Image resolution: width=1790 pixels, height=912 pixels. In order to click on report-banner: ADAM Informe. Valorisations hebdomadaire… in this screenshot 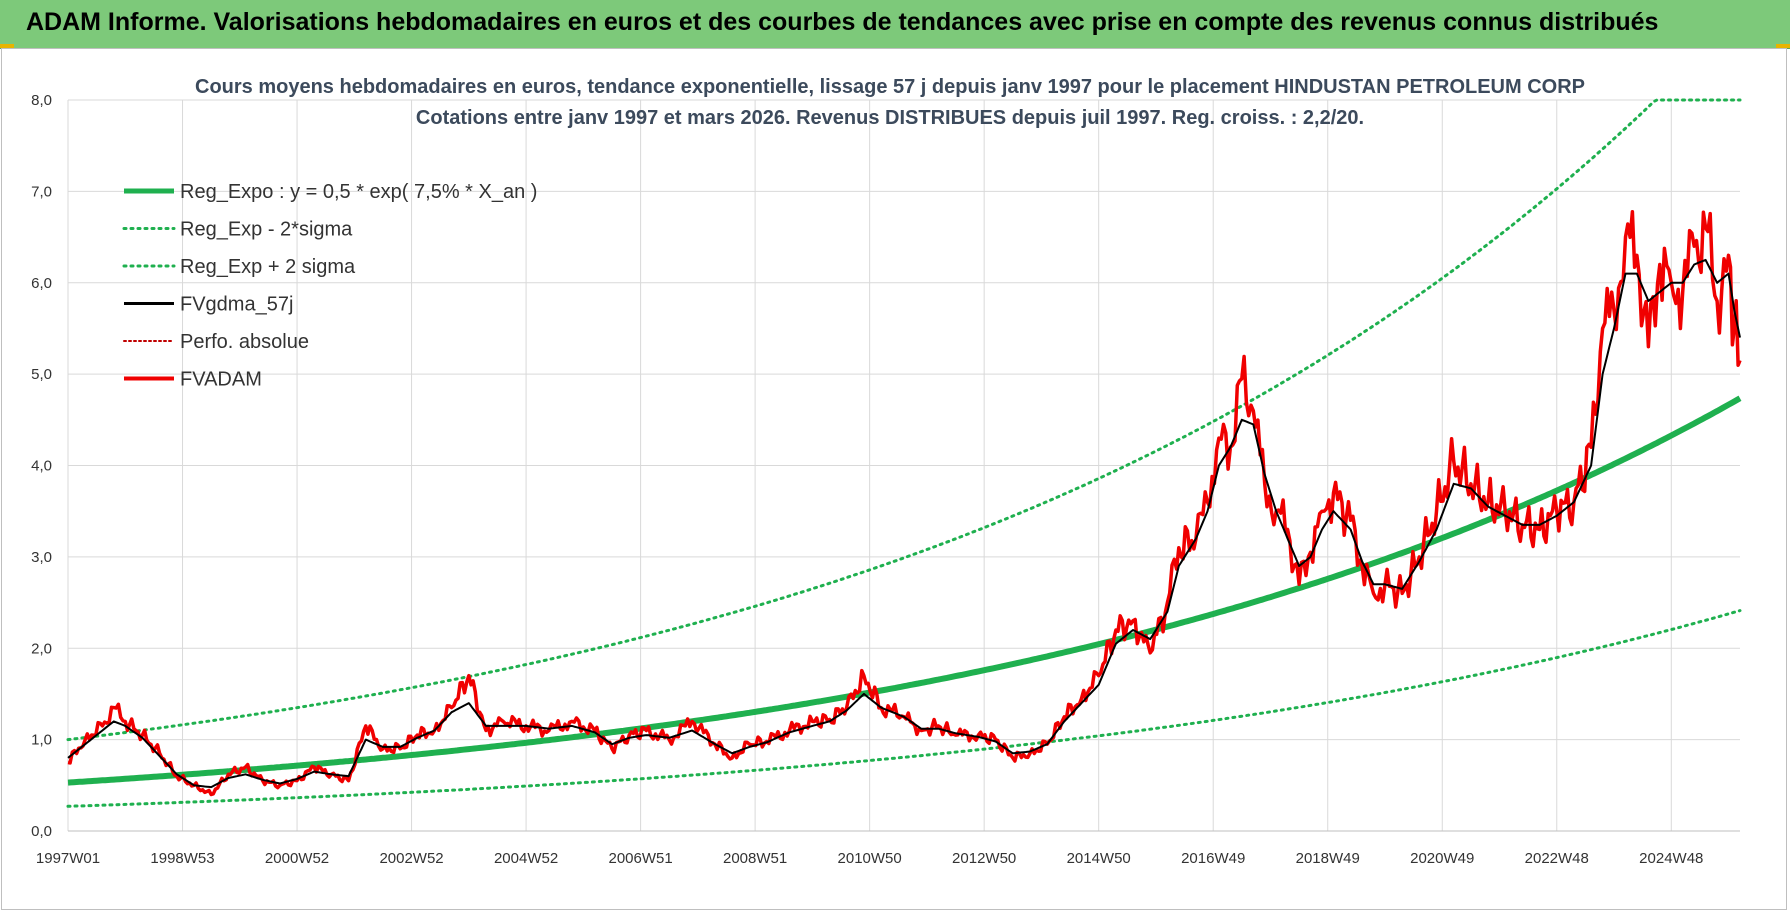, I will do `click(895, 24)`.